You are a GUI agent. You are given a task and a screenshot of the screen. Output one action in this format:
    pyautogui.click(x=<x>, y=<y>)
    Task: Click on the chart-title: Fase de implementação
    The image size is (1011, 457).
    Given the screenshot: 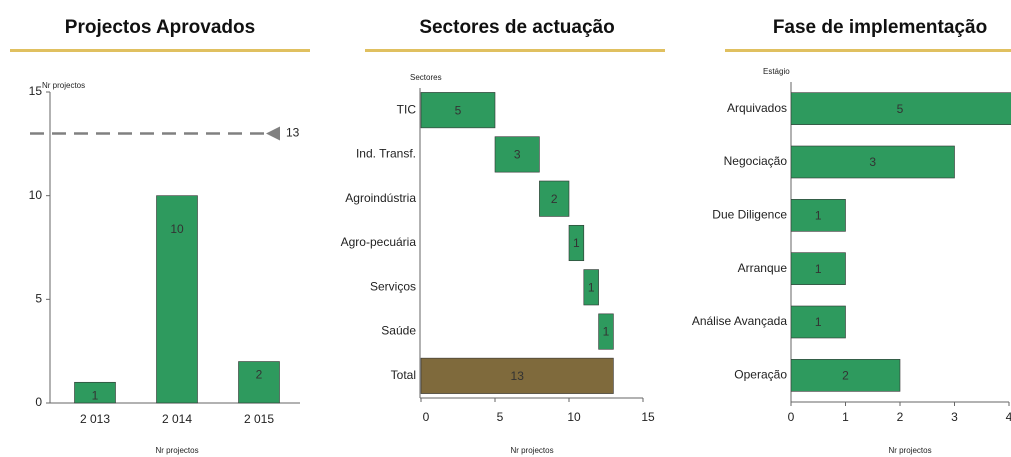 What is the action you would take?
    pyautogui.click(x=880, y=27)
    